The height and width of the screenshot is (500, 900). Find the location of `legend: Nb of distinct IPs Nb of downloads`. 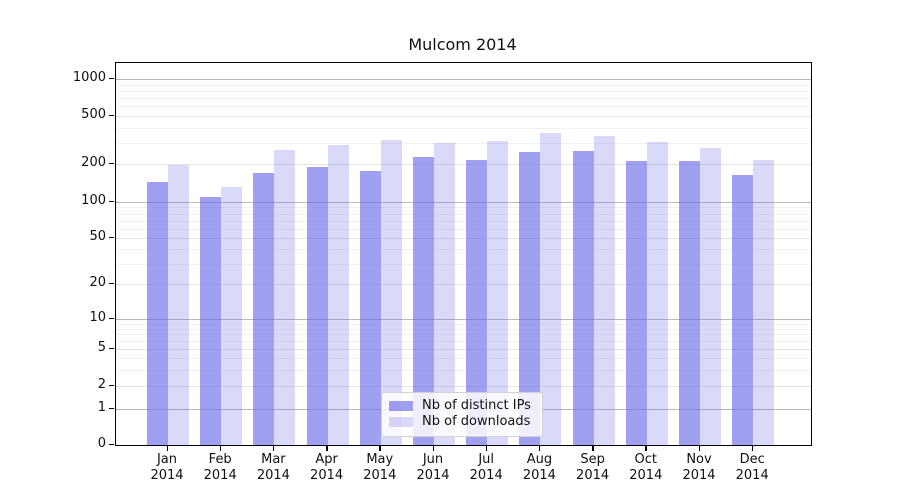

legend: Nb of distinct IPs Nb of downloads is located at coordinates (462, 414).